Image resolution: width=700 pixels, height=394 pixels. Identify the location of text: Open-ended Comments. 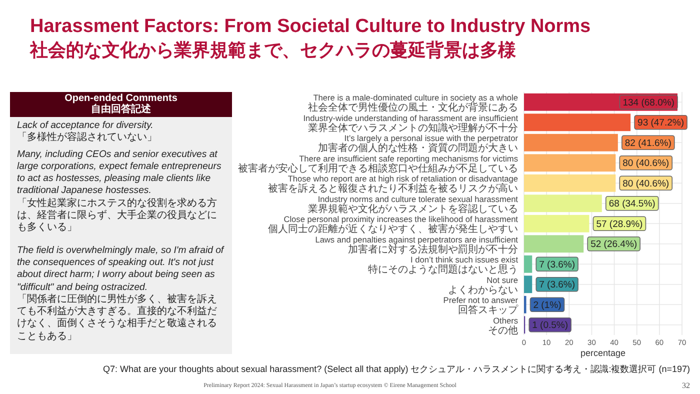
(121, 98).